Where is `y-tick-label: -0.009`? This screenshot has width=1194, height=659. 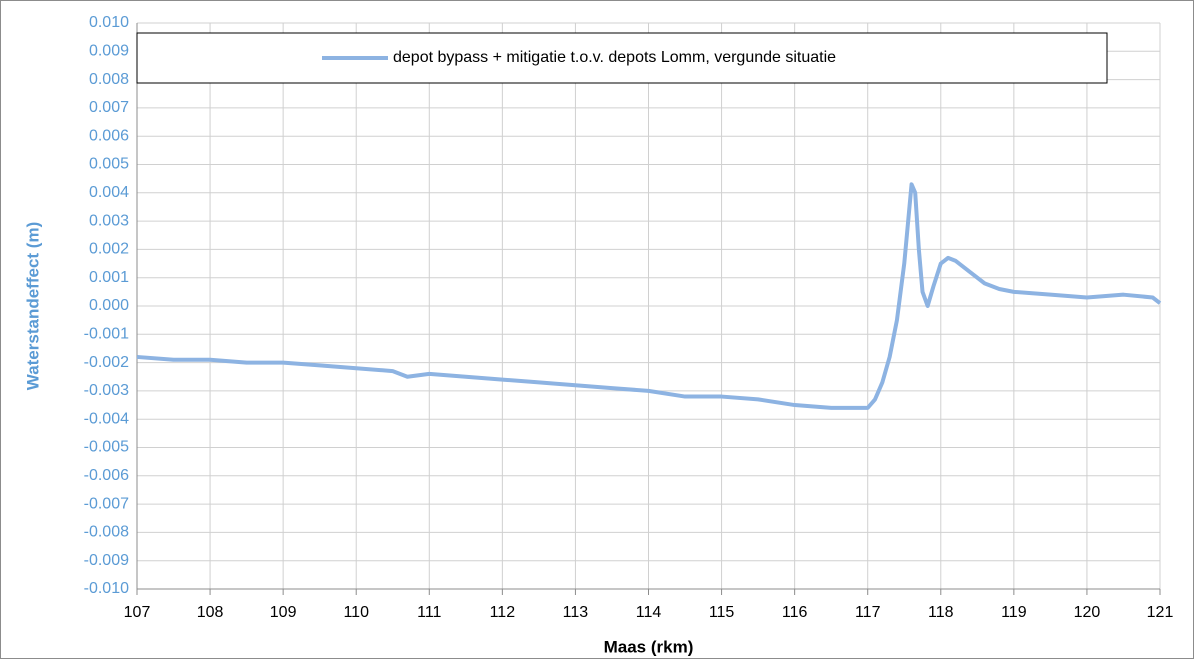 y-tick-label: -0.009 is located at coordinates (106, 560).